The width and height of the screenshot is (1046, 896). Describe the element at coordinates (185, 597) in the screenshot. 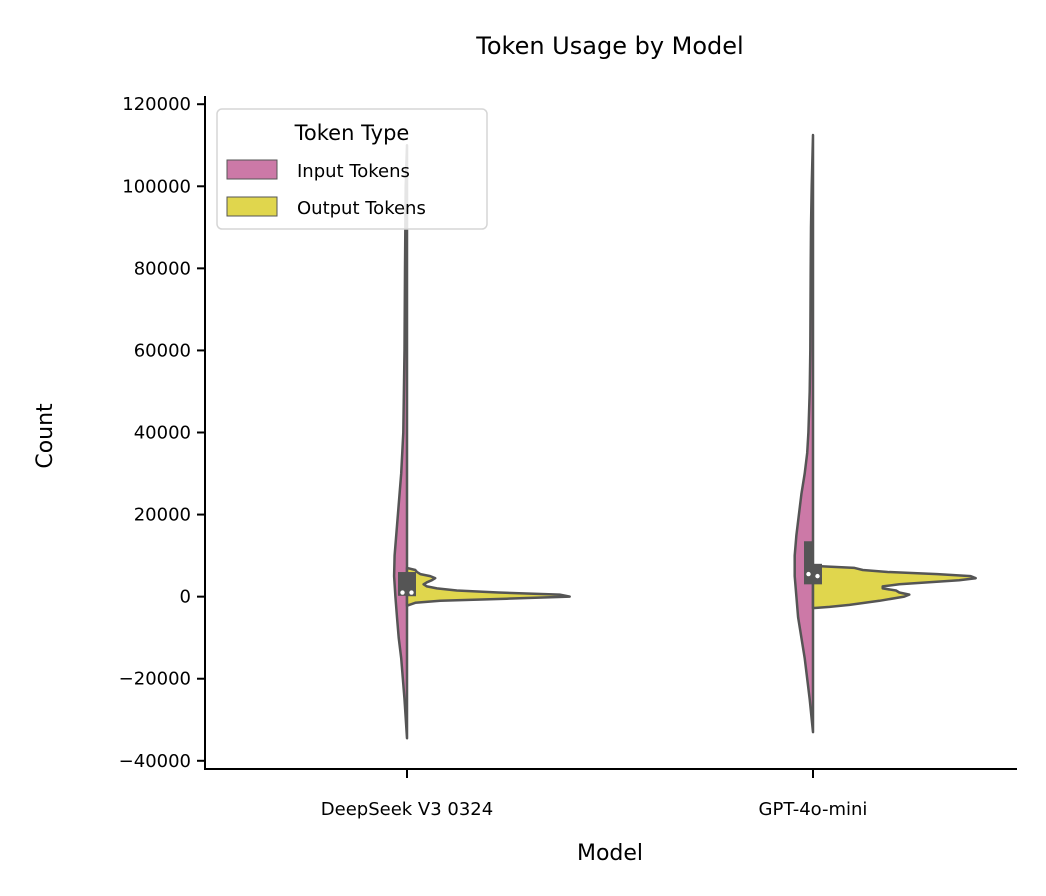

I see `y-tick-label: 0` at that location.